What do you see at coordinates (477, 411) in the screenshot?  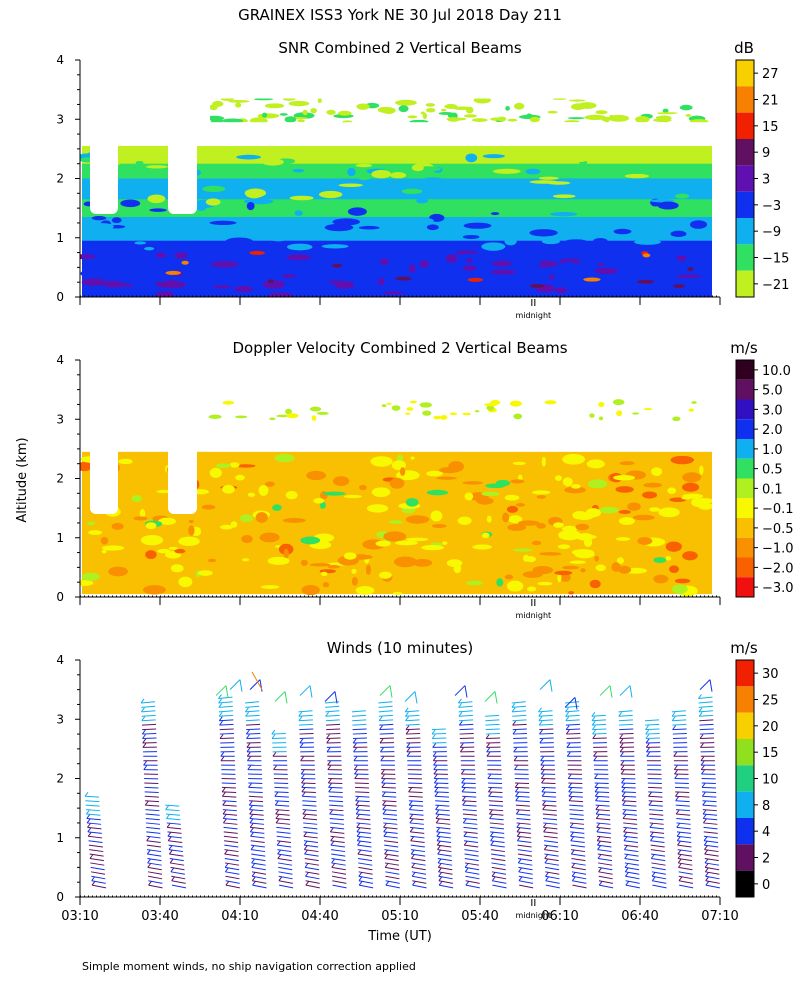 I see `doppler-upper-patch` at bounding box center [477, 411].